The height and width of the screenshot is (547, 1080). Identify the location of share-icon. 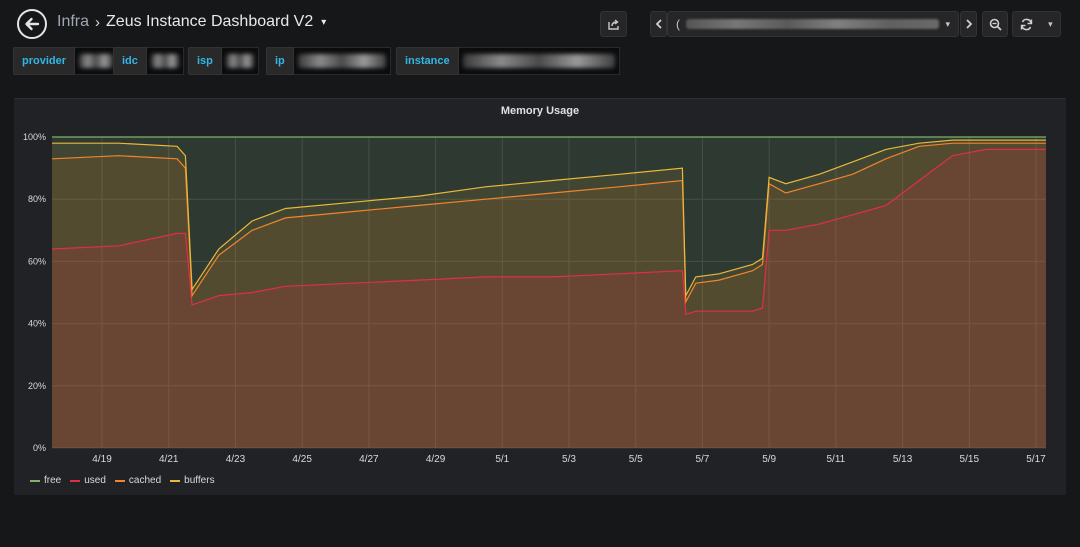
(613, 24).